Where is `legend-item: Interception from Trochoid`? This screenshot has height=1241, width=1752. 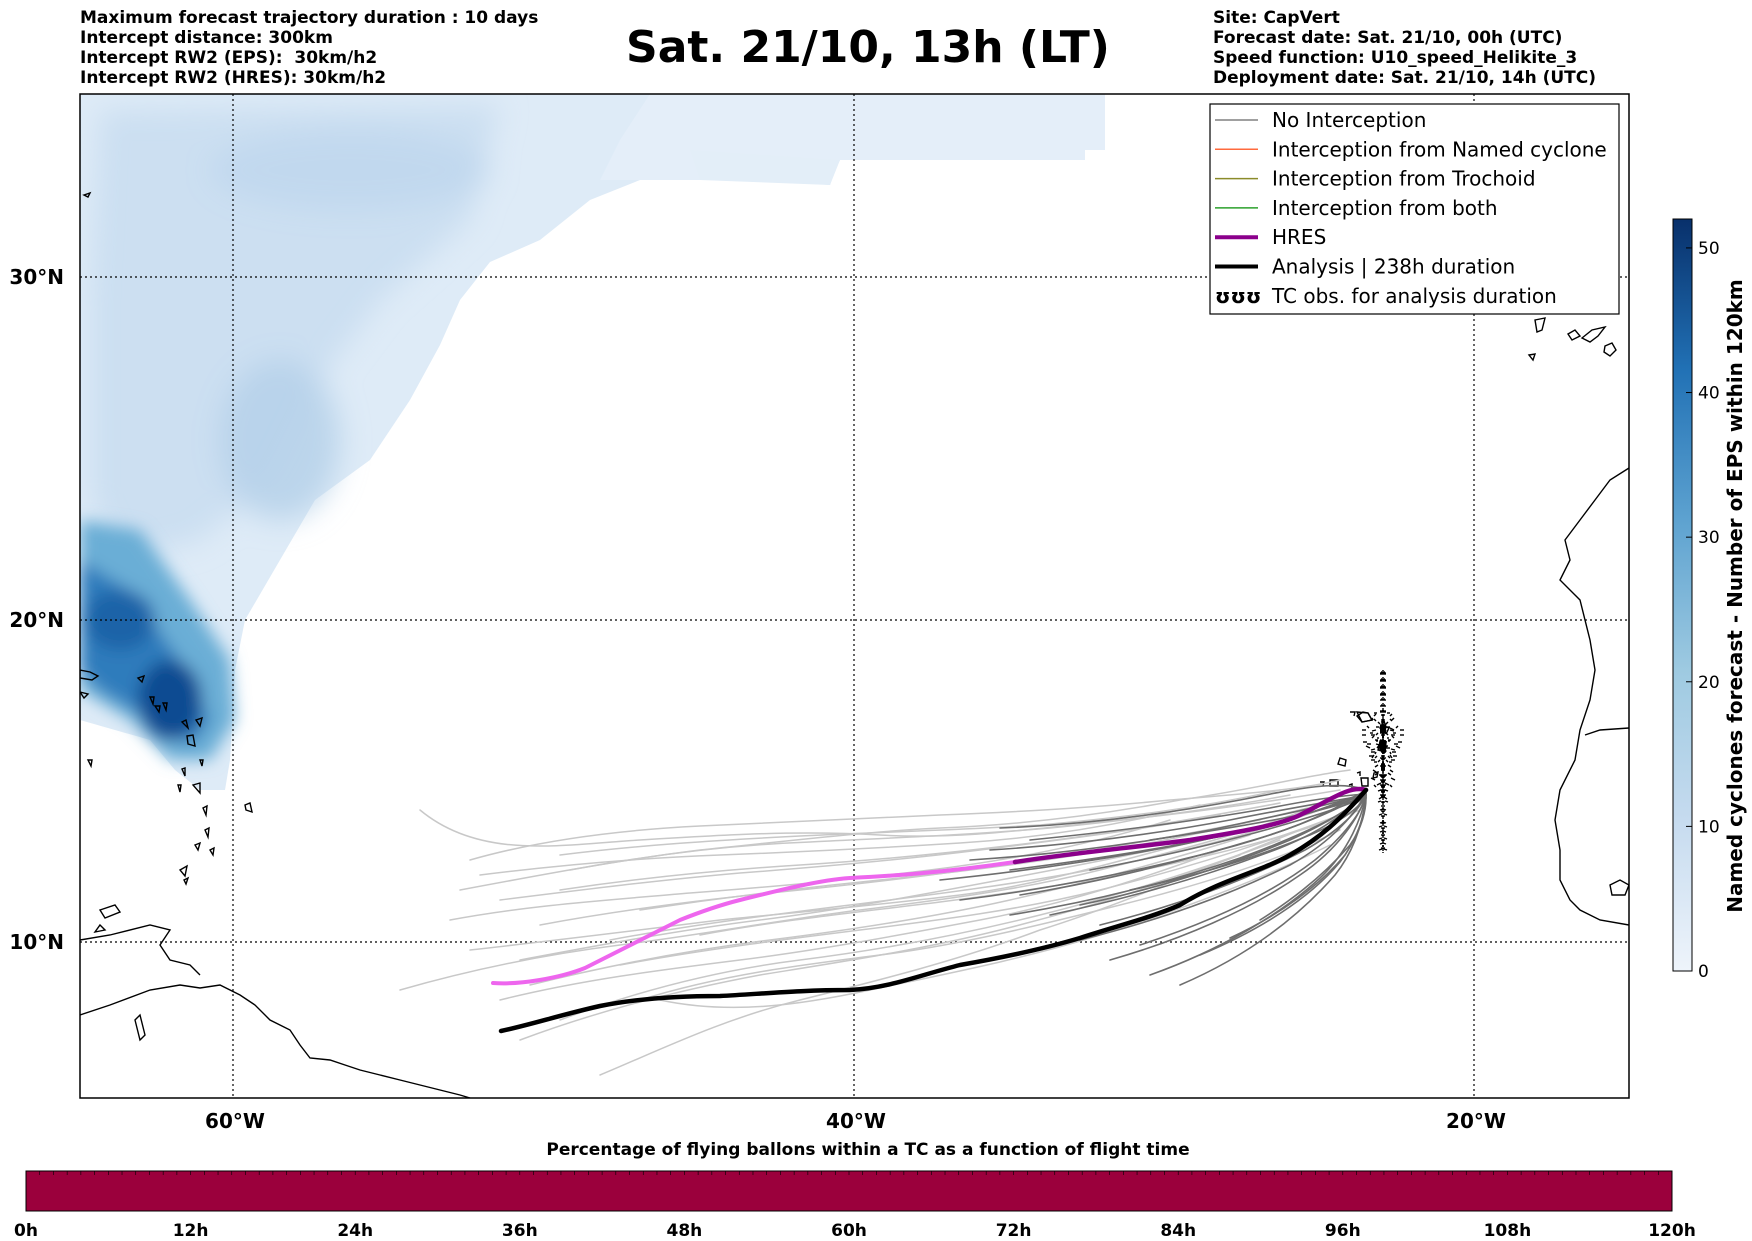
legend-item: Interception from Trochoid is located at coordinates (1375, 179).